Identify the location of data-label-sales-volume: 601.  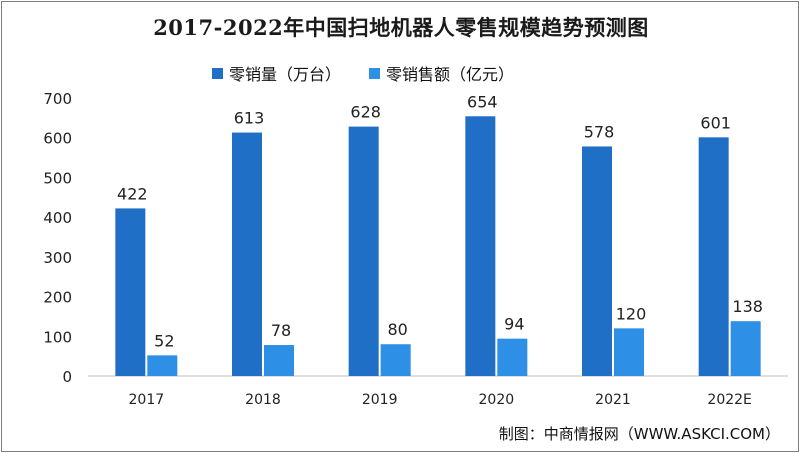
(715, 122).